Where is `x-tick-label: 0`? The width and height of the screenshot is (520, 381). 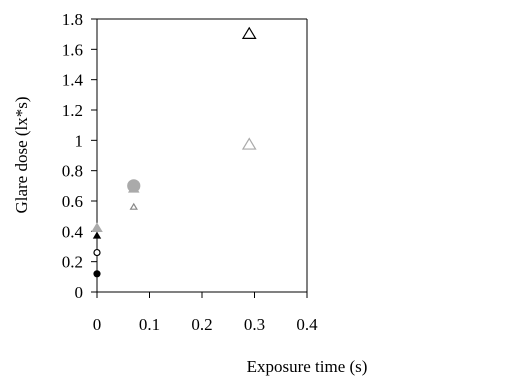 x-tick-label: 0 is located at coordinates (97, 324).